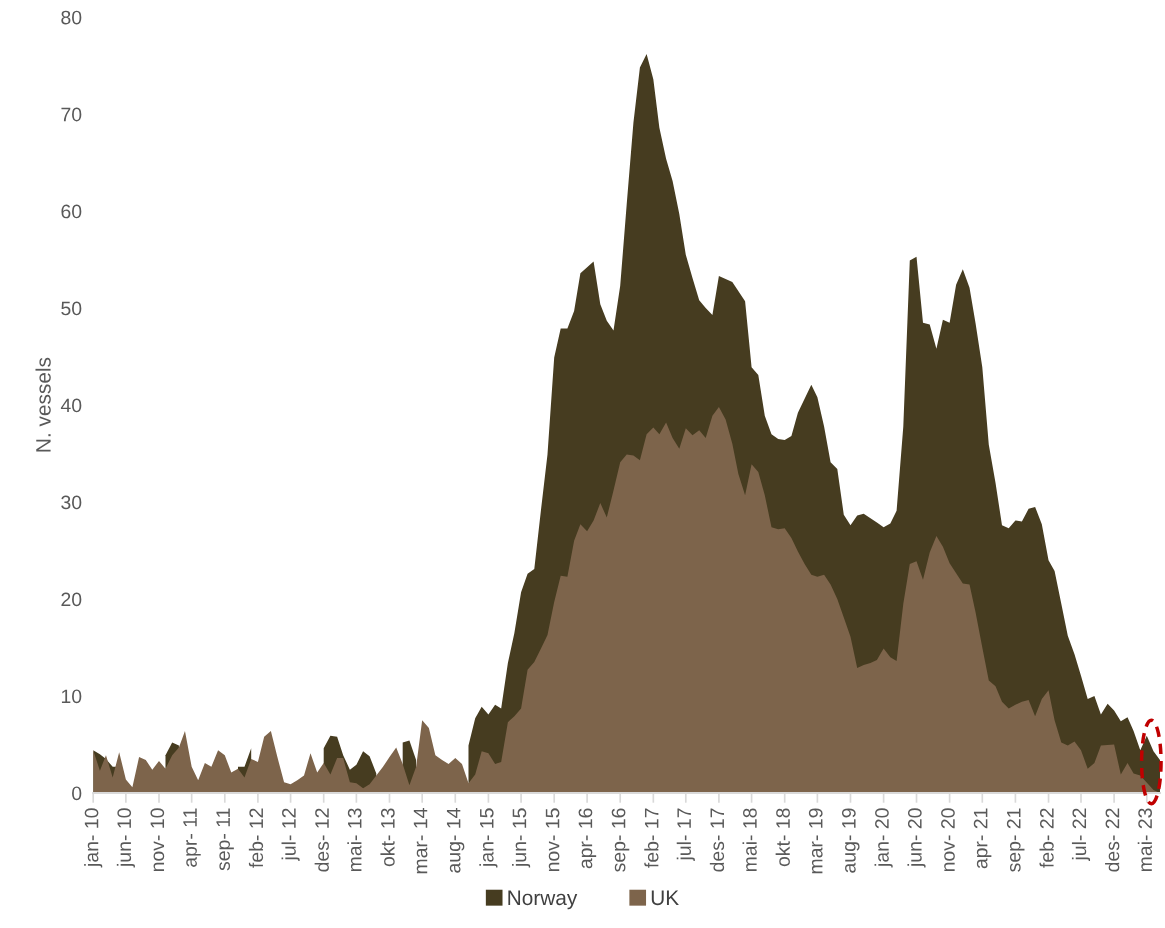  I want to click on x-tick-label: sep- 21, so click(1015, 840).